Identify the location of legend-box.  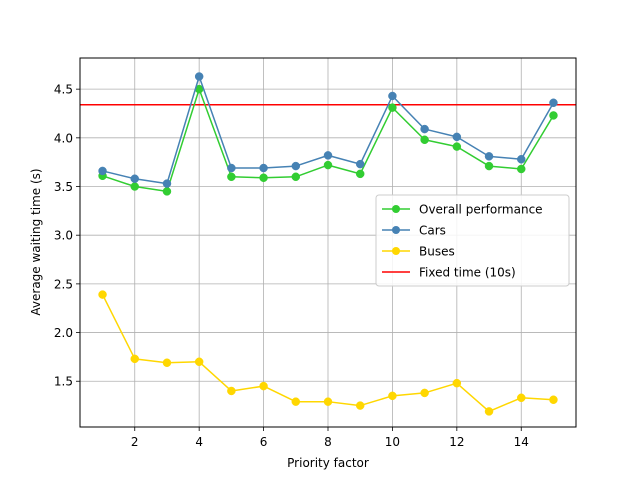
(472, 240).